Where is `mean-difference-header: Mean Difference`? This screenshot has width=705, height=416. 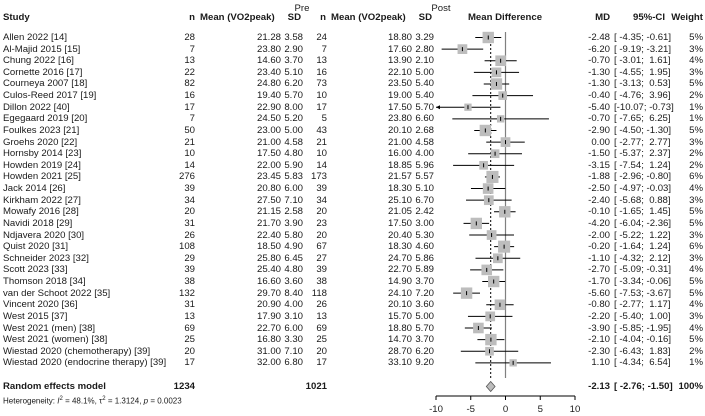
mean-difference-header: Mean Difference is located at coordinates (505, 17).